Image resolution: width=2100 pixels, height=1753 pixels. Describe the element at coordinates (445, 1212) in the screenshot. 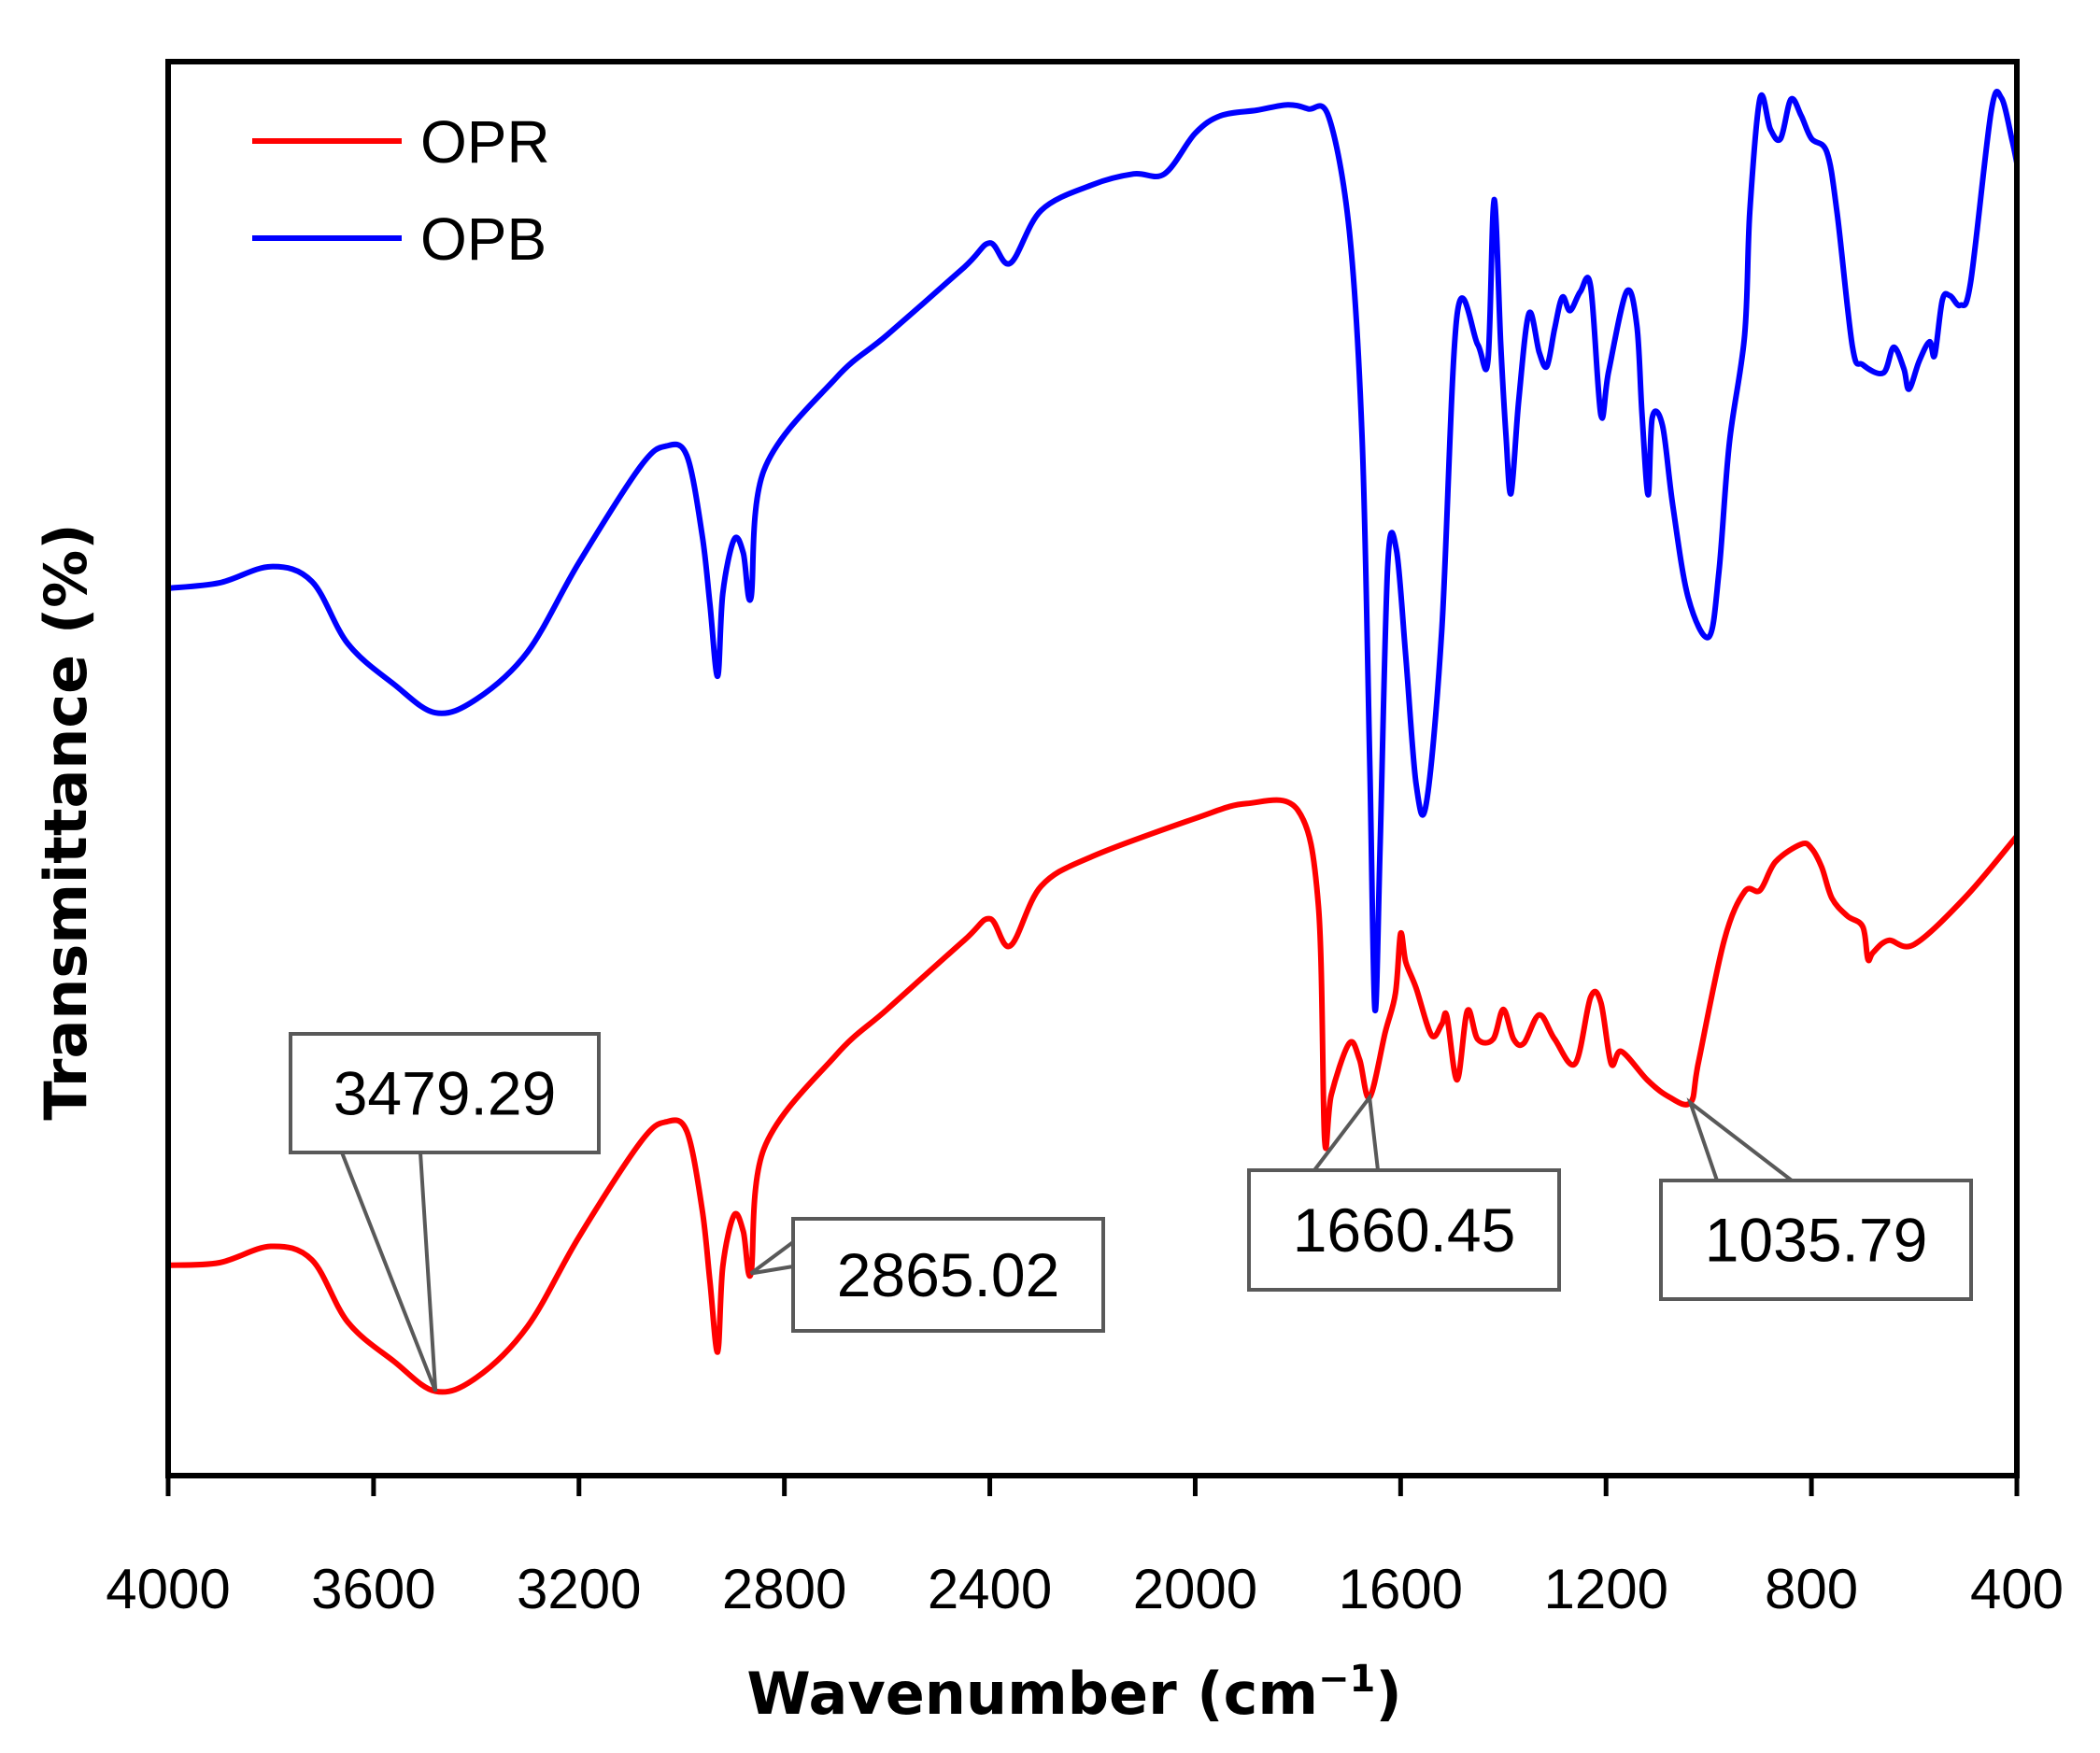

I see `callout-3479-29: 3479.29` at that location.